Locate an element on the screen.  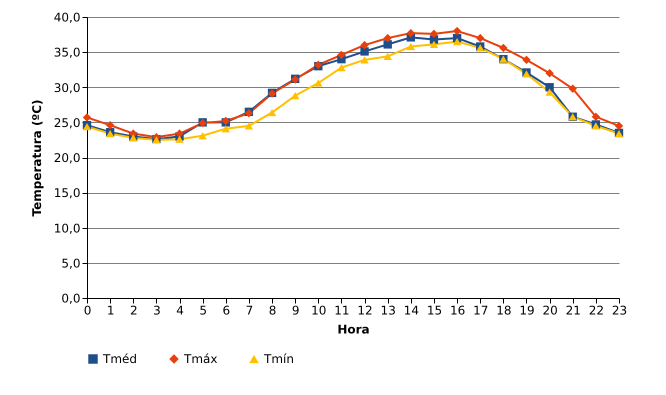
y-tick-label: 0,0 is located at coordinates (70, 299).